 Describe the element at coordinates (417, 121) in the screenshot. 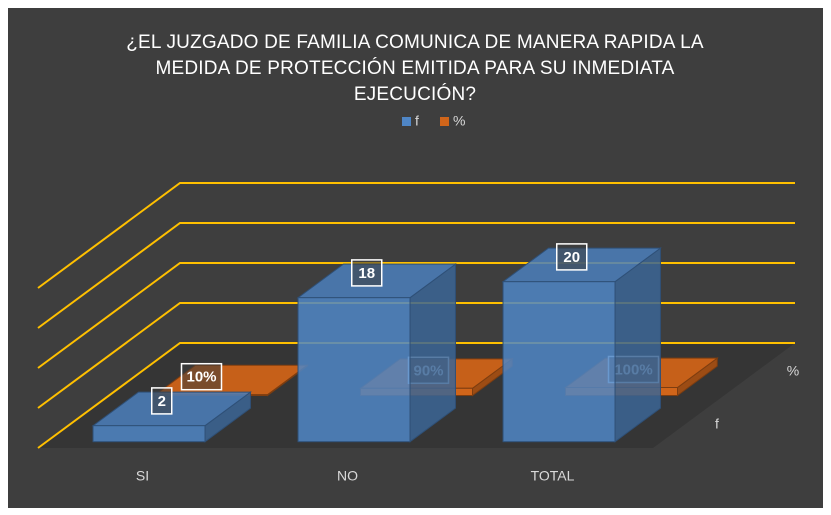

I see `legend-label: f` at that location.